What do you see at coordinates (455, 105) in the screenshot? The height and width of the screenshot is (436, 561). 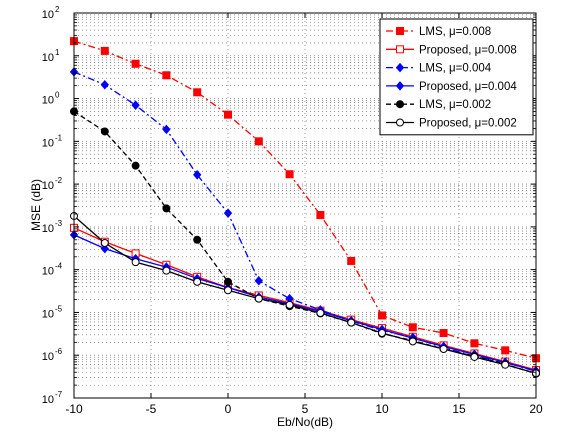 I see `legend-label: LMS, μ=0.002` at bounding box center [455, 105].